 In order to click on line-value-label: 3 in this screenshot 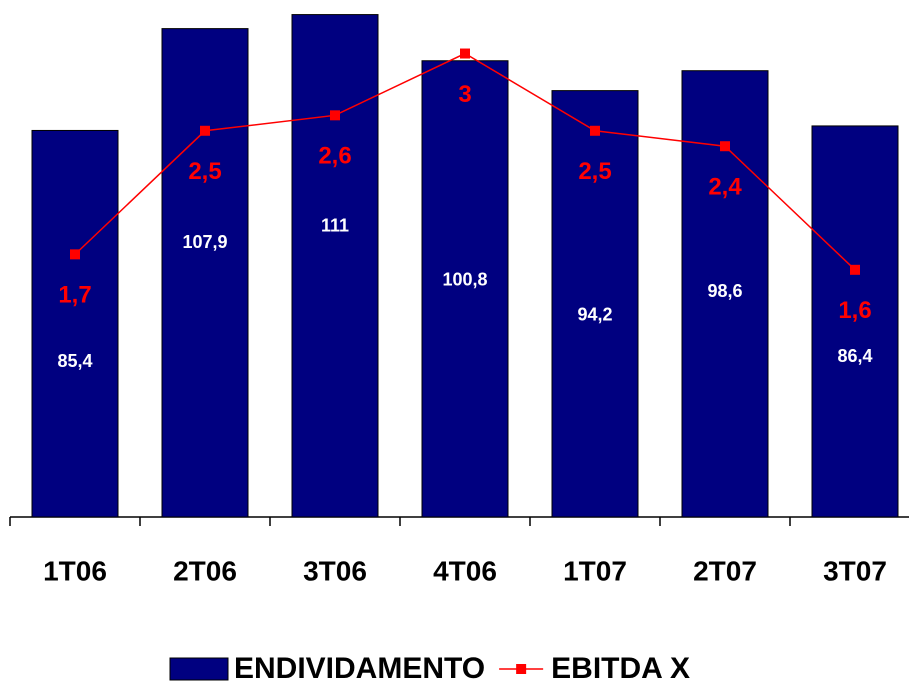, I will do `click(464, 94)`.